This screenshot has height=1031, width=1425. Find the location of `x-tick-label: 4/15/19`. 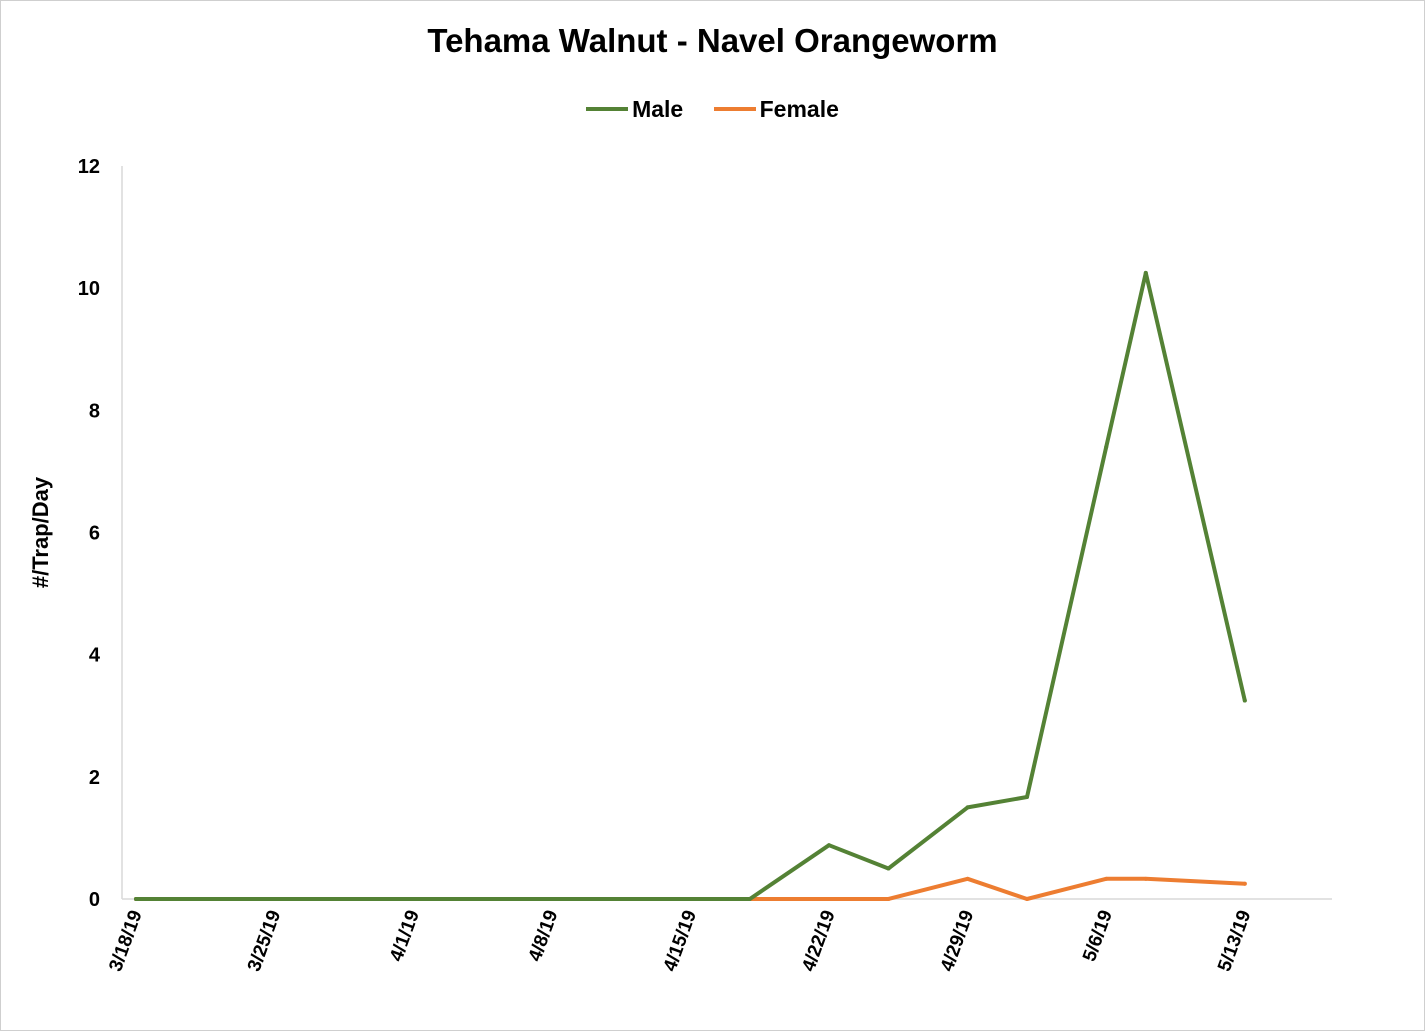

x-tick-label: 4/15/19 is located at coordinates (680, 941).